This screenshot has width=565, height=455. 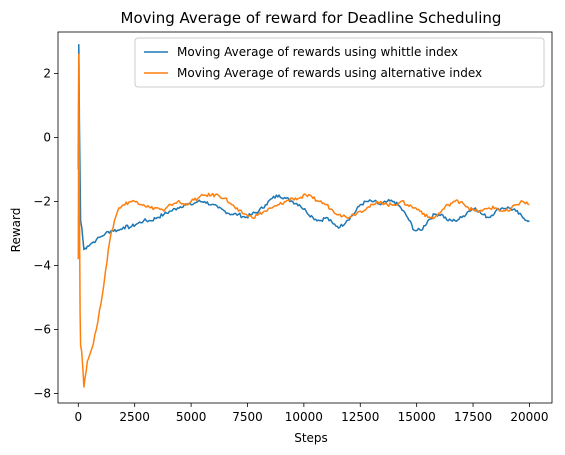 I want to click on x-tick-label: 15000, so click(x=417, y=417).